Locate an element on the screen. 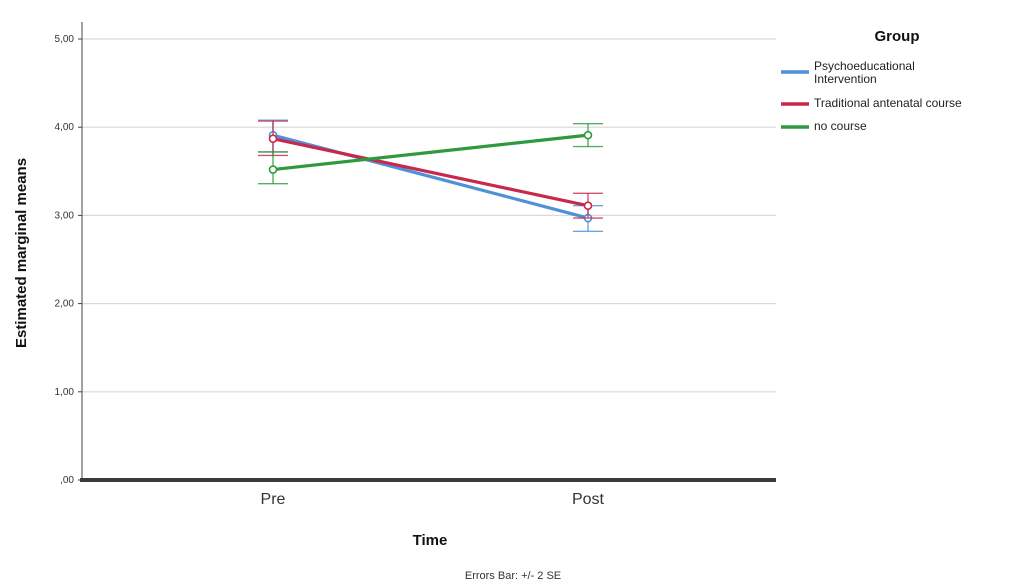 Image resolution: width=1025 pixels, height=587 pixels. legend-label: Intervention is located at coordinates (845, 79).